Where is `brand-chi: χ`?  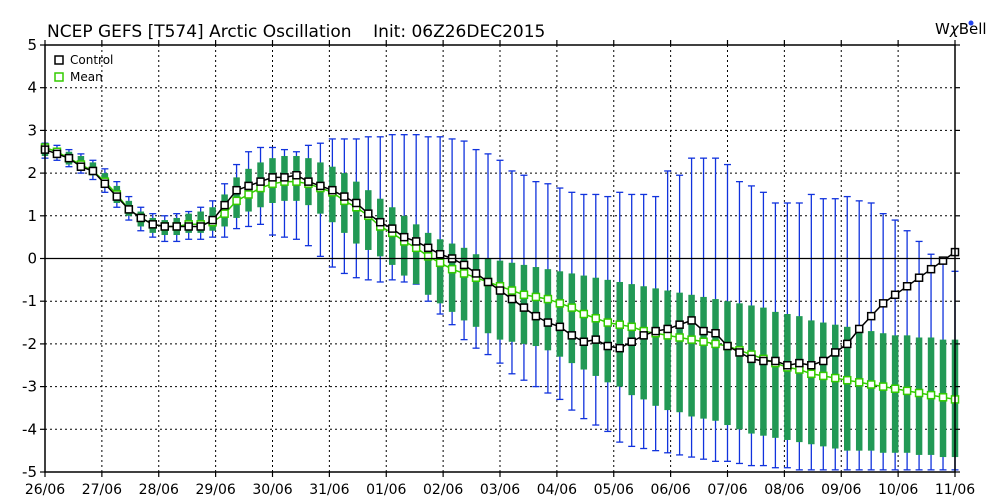 brand-chi: χ is located at coordinates (954, 29).